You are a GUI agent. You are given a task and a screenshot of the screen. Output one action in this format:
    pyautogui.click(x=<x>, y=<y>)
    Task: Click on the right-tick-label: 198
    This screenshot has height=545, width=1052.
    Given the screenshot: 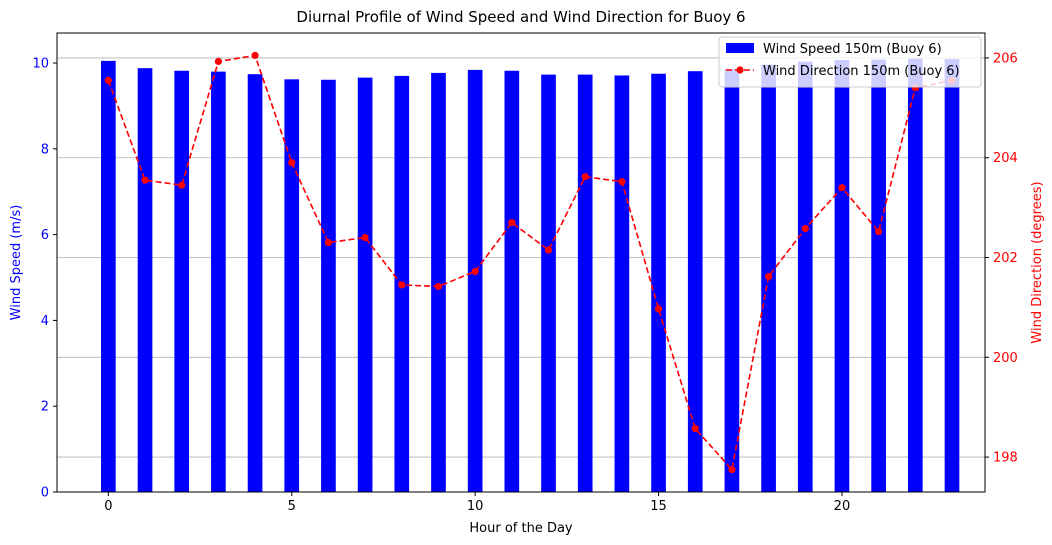 What is the action you would take?
    pyautogui.click(x=1005, y=458)
    